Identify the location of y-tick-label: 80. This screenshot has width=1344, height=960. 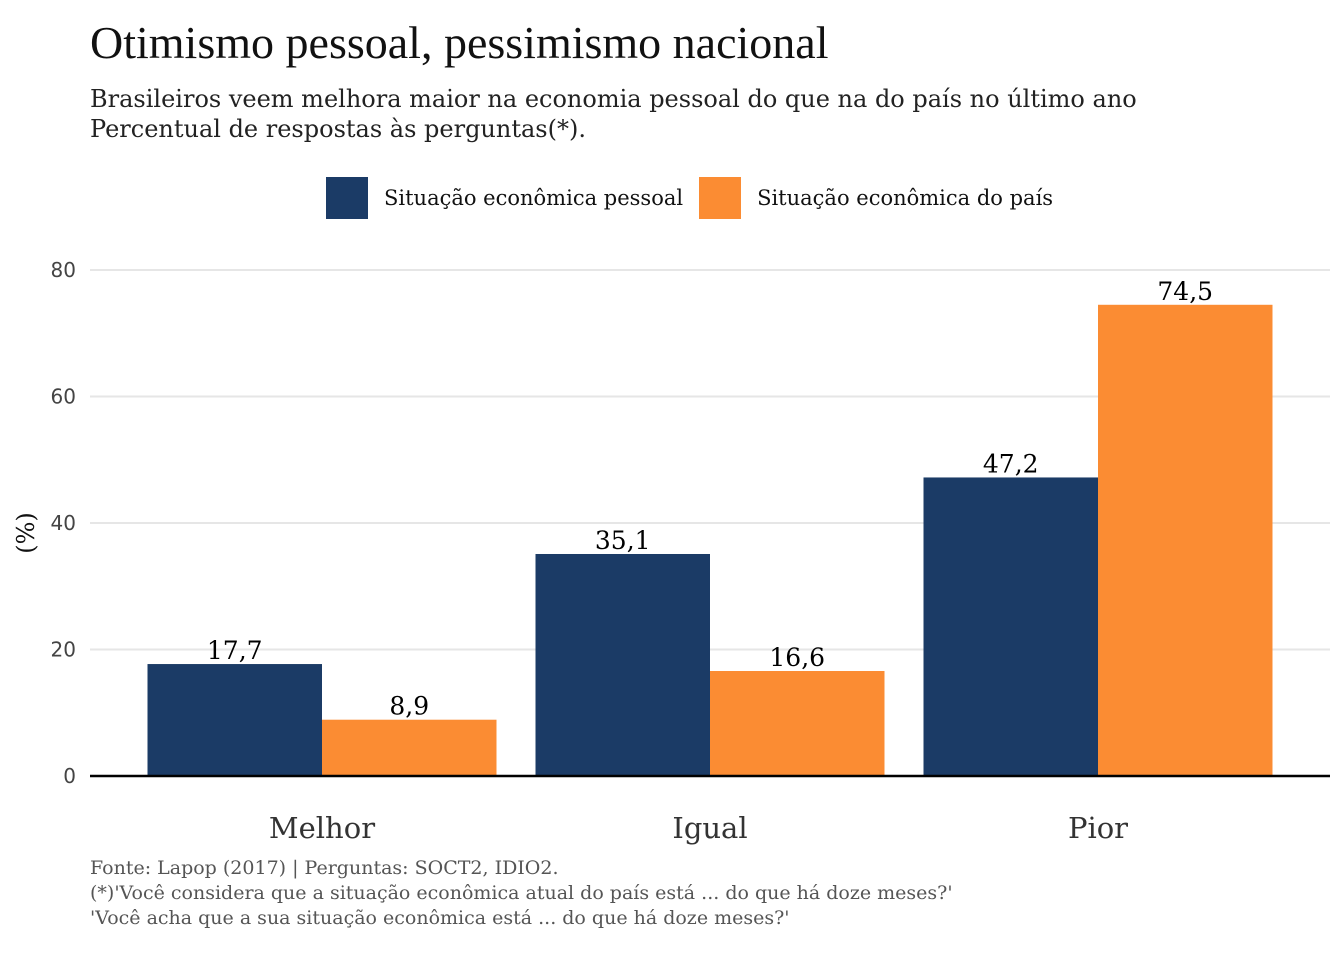
(63, 270).